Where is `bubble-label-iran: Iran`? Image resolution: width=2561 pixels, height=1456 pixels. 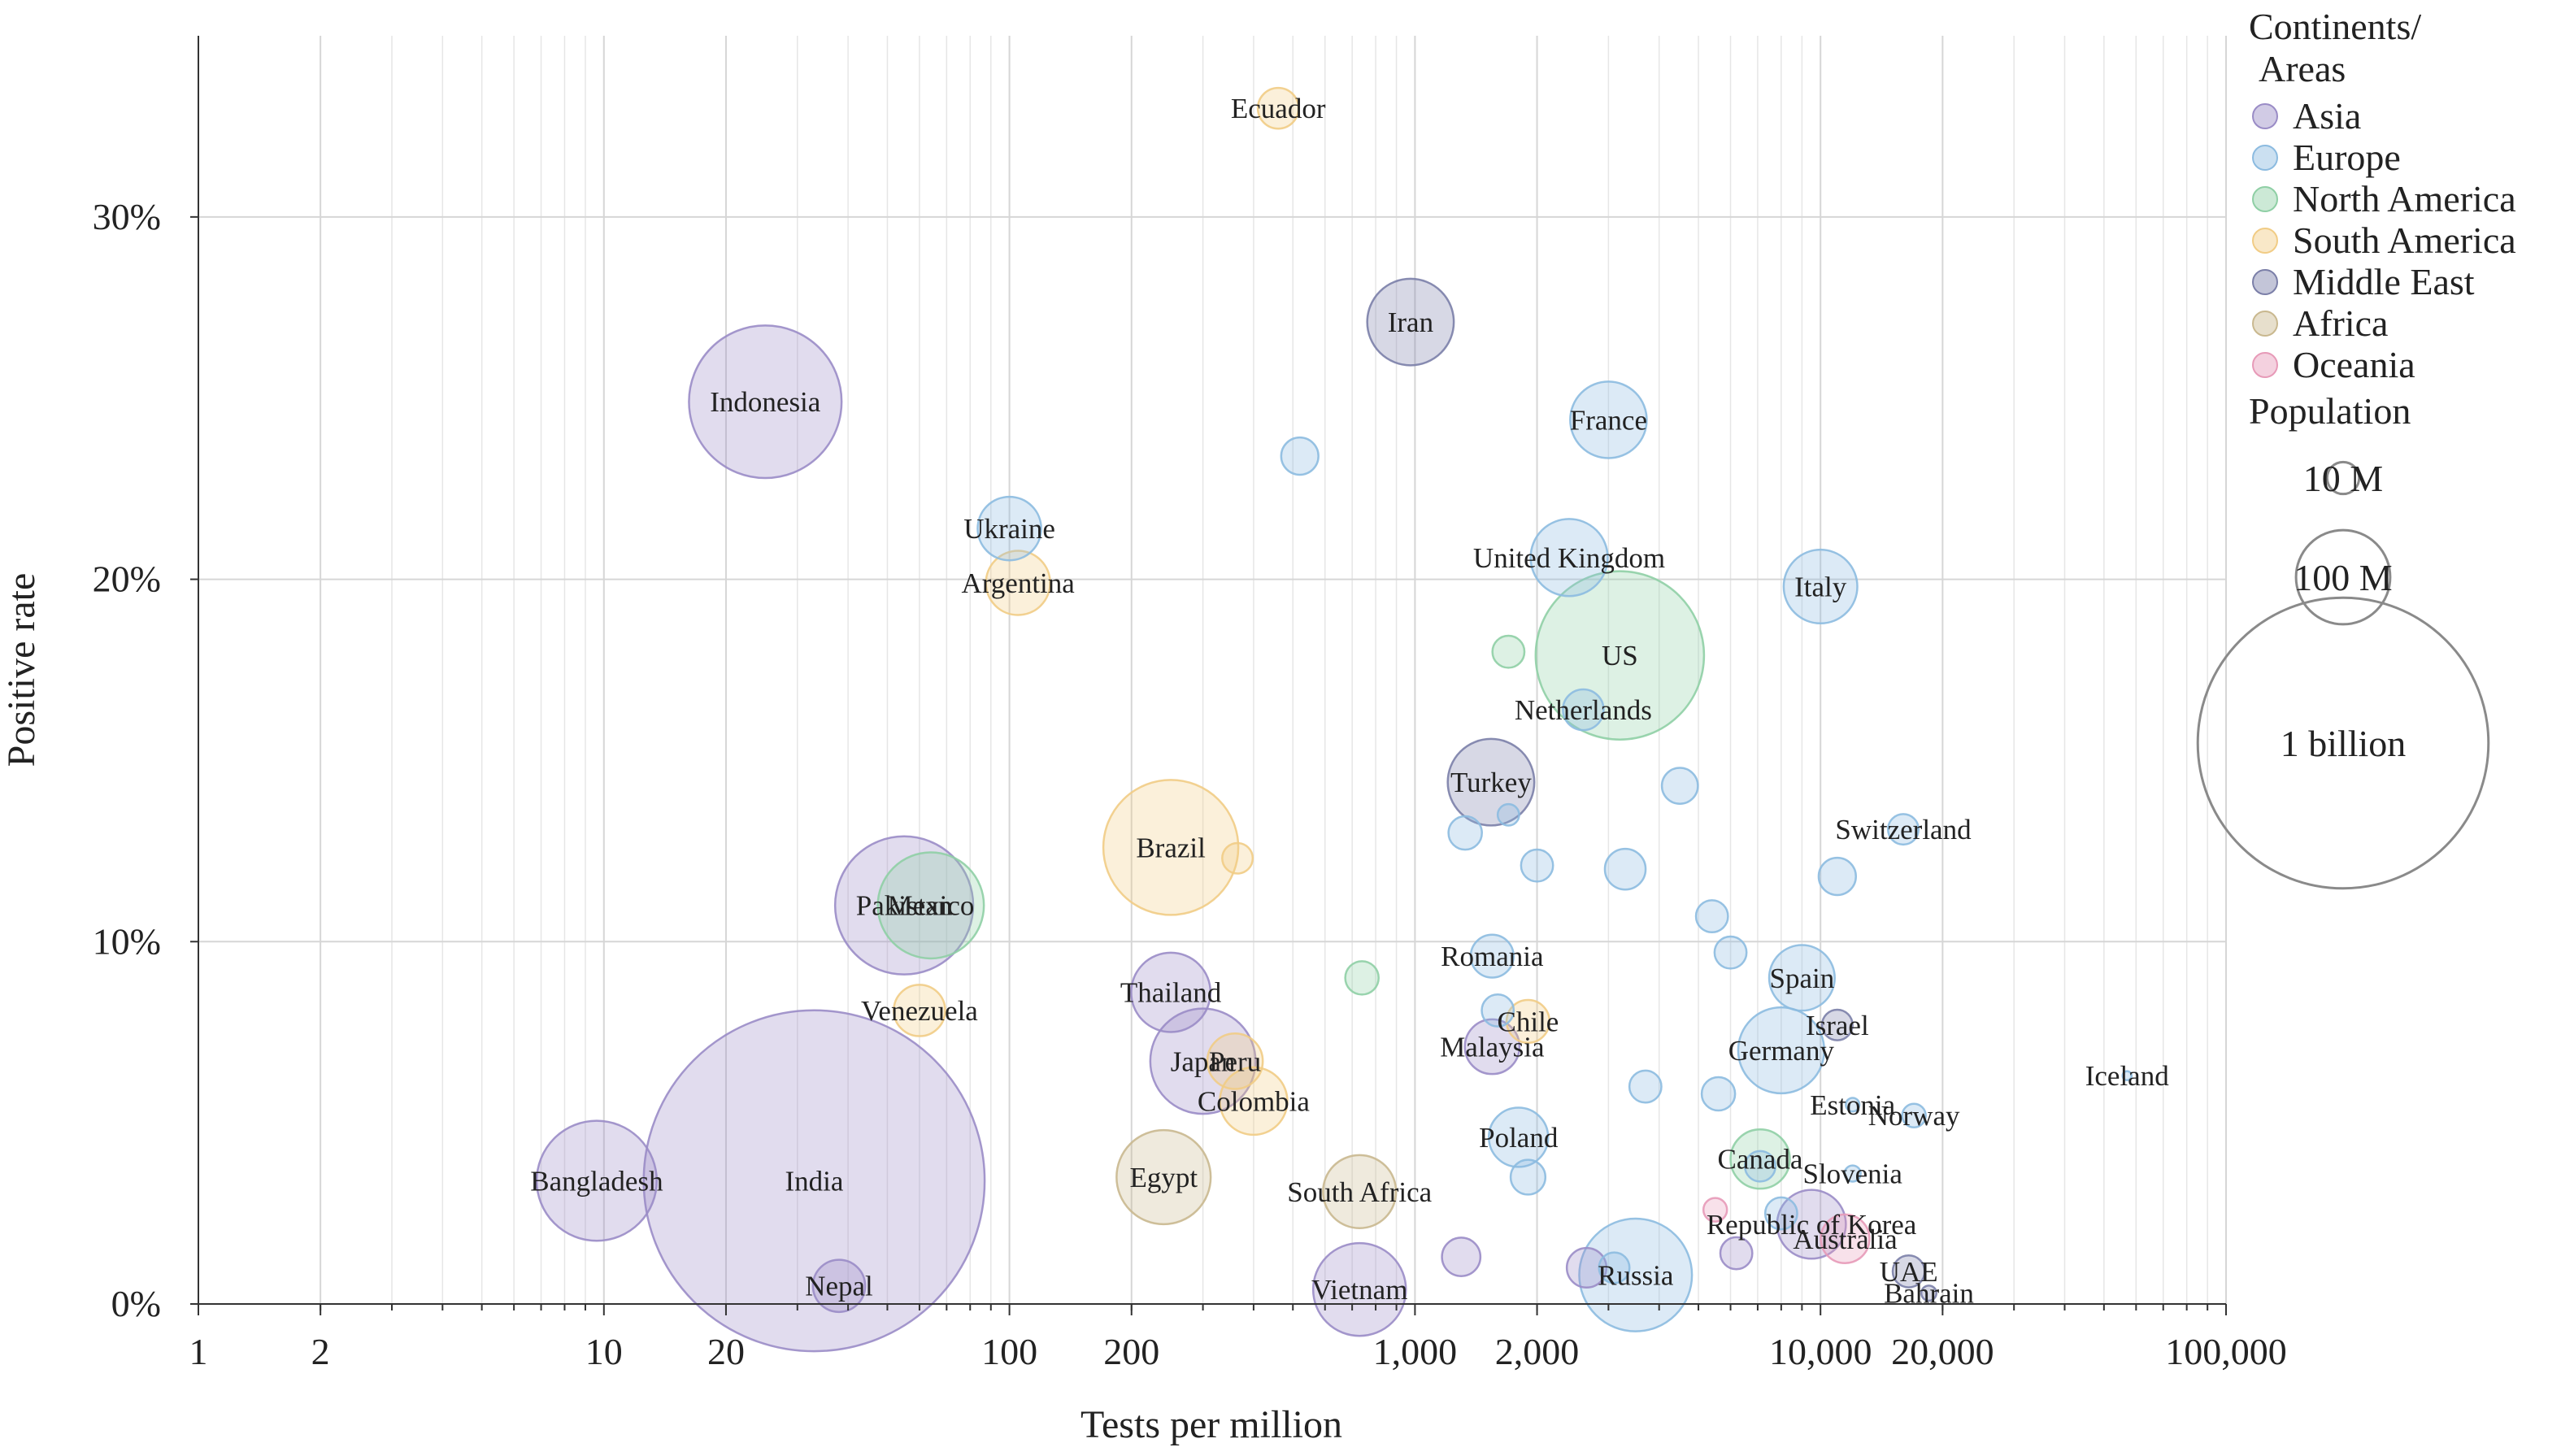 bubble-label-iran: Iran is located at coordinates (1410, 322).